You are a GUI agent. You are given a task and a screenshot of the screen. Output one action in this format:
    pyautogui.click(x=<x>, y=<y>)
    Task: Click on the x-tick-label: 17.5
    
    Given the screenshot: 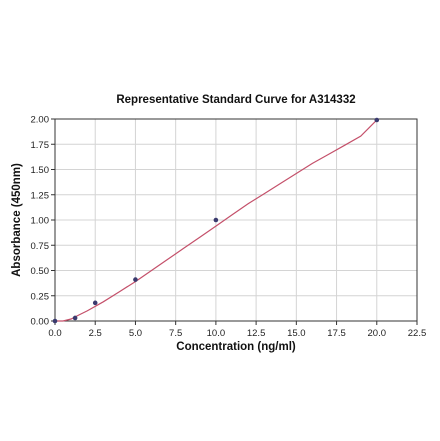 What is the action you would take?
    pyautogui.click(x=336, y=333)
    